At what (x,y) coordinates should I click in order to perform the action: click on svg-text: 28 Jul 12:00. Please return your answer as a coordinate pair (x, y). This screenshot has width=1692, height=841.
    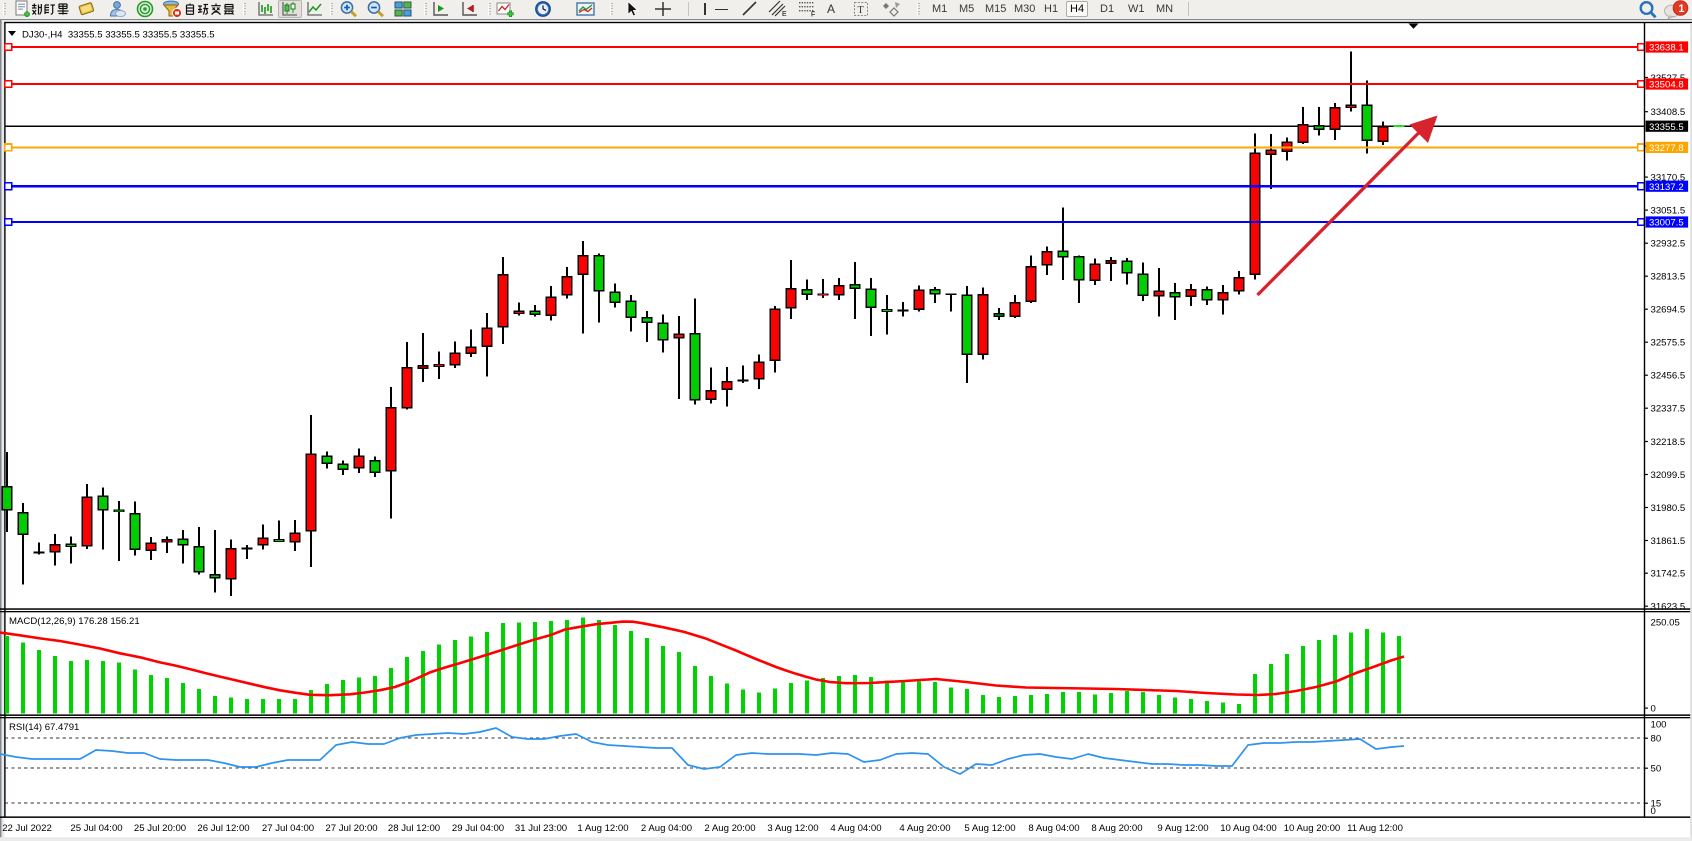
    Looking at the image, I should click on (414, 828).